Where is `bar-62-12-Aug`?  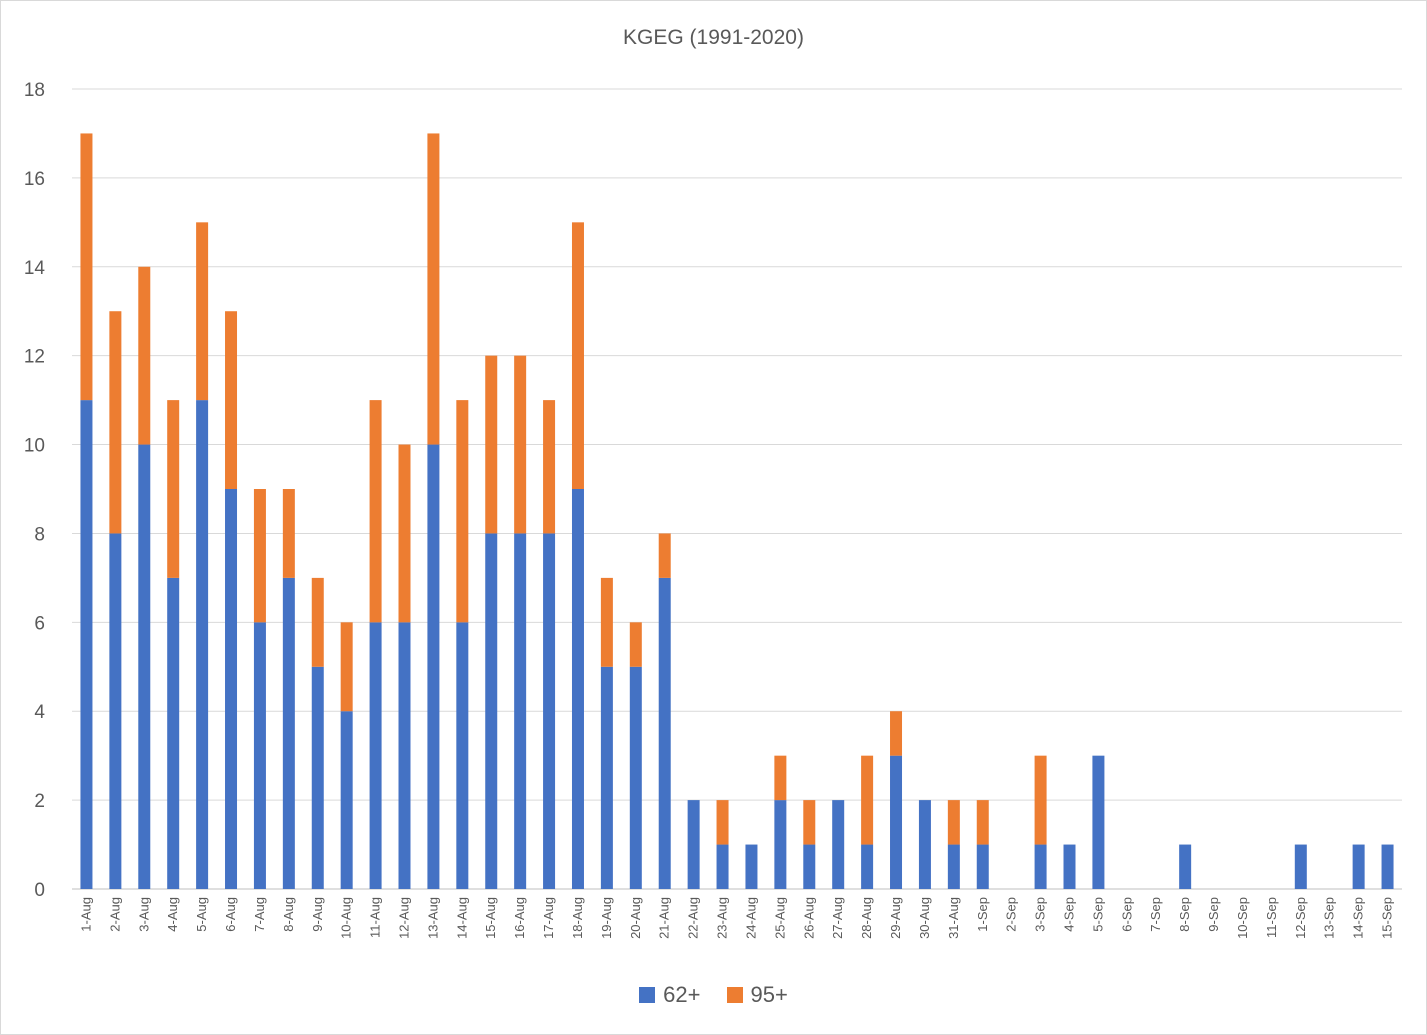
bar-62-12-Aug is located at coordinates (404, 755).